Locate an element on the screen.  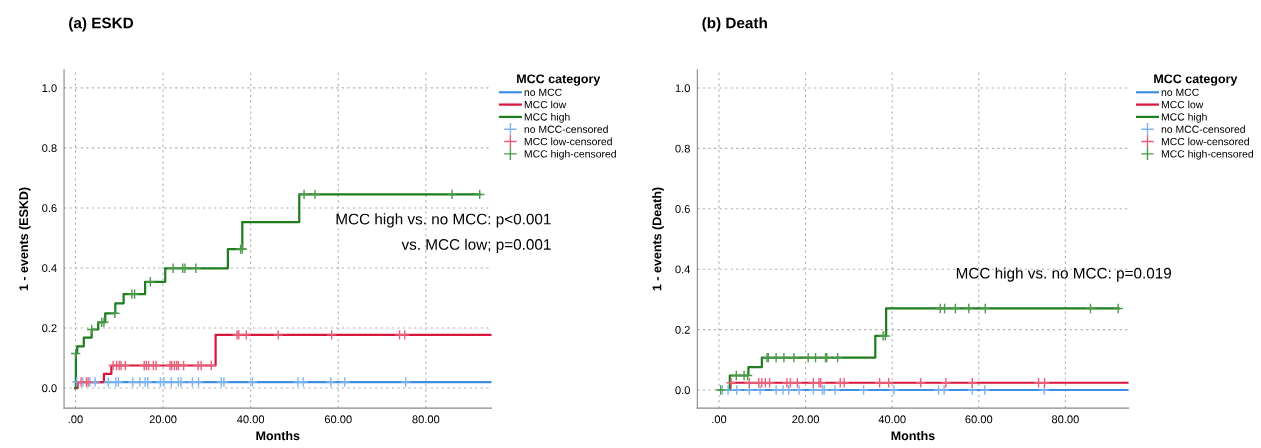
chart-title: (a) ESKD is located at coordinates (101, 24).